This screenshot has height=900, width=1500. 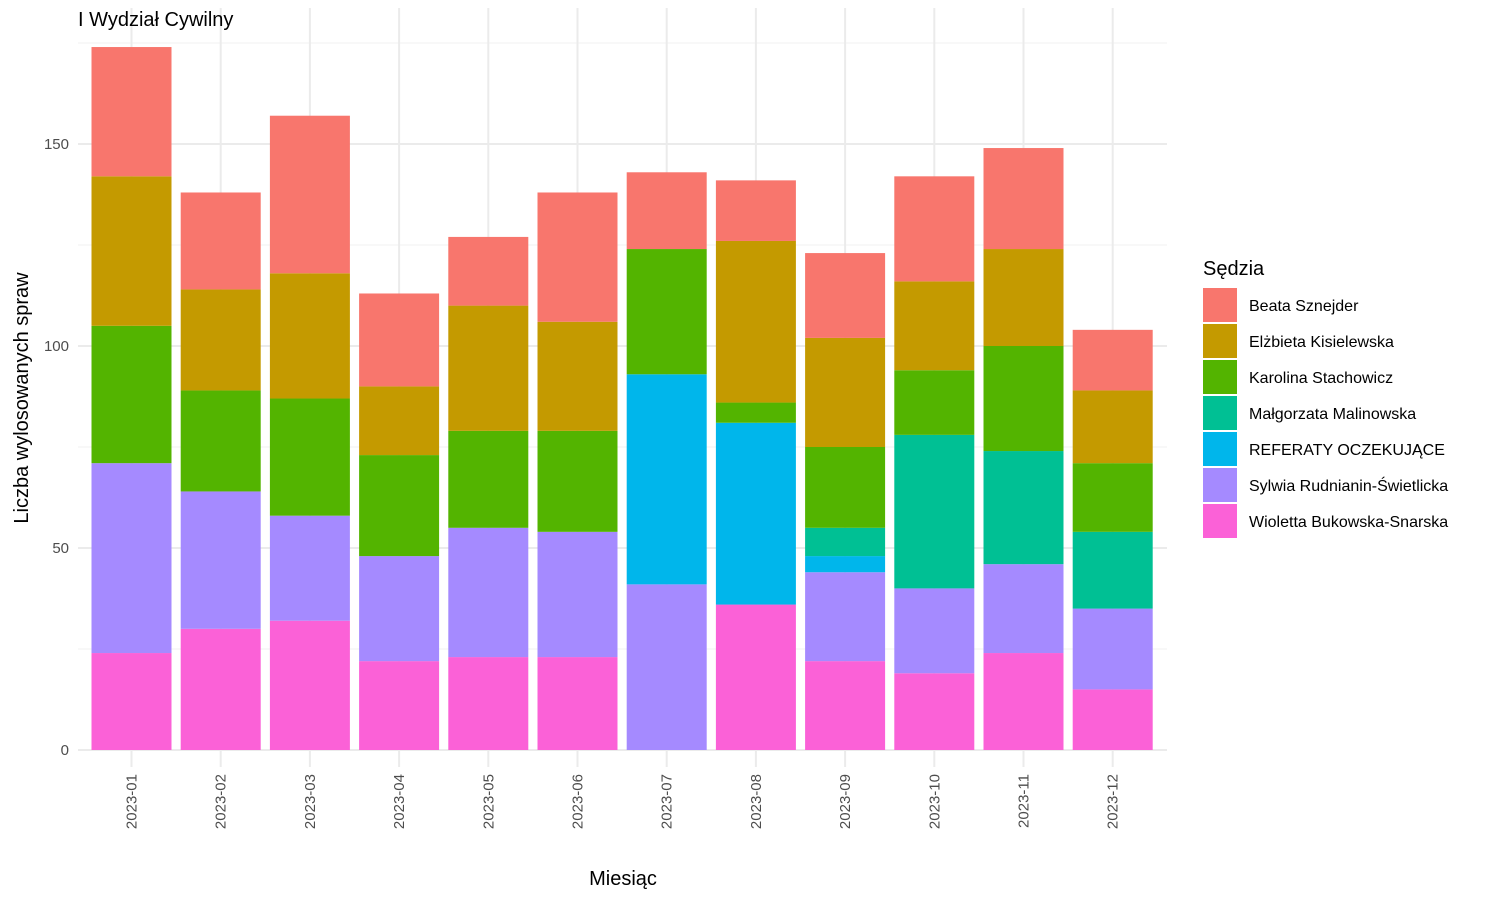 What do you see at coordinates (22, 398) in the screenshot?
I see `y-axis-title: Liczba wylosowanych spraw` at bounding box center [22, 398].